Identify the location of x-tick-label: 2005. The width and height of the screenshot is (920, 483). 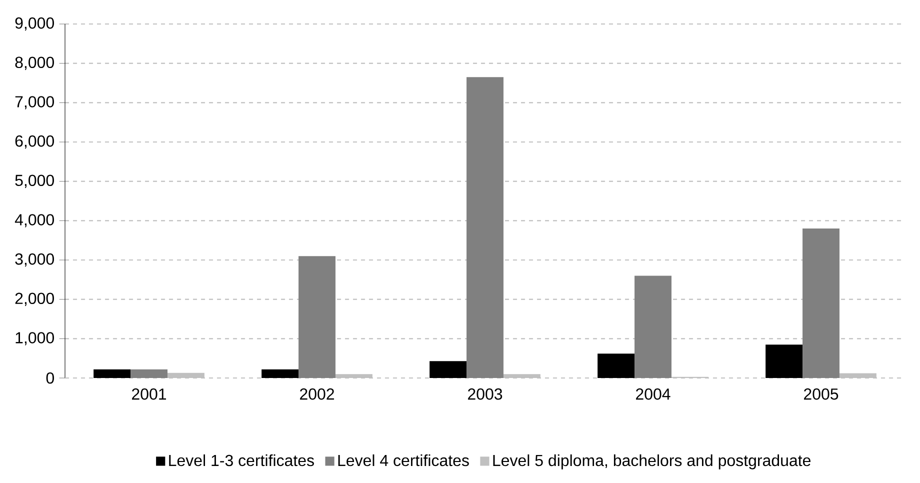
(821, 394).